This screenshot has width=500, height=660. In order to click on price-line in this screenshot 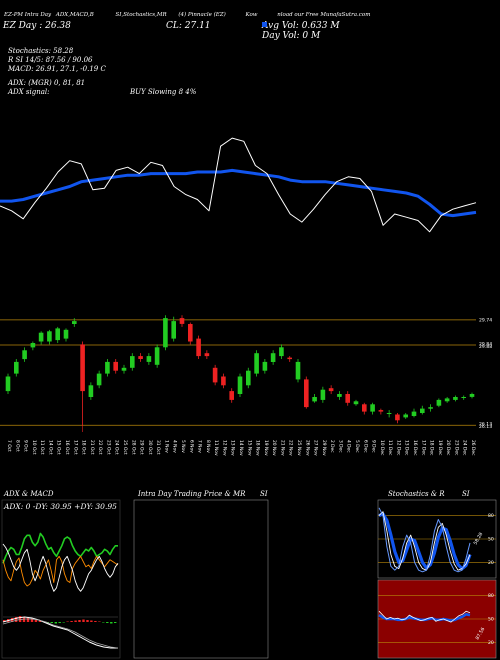, I will do `click(238, 185)`.